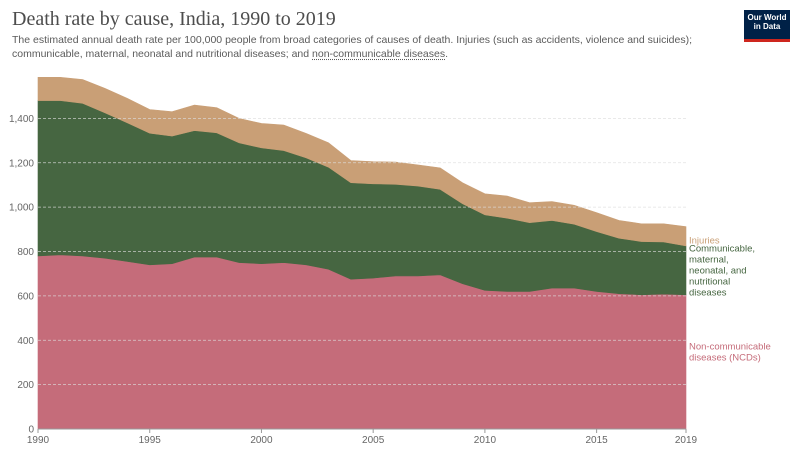 The width and height of the screenshot is (800, 454). Describe the element at coordinates (31, 430) in the screenshot. I see `y-tick-label: 0` at that location.